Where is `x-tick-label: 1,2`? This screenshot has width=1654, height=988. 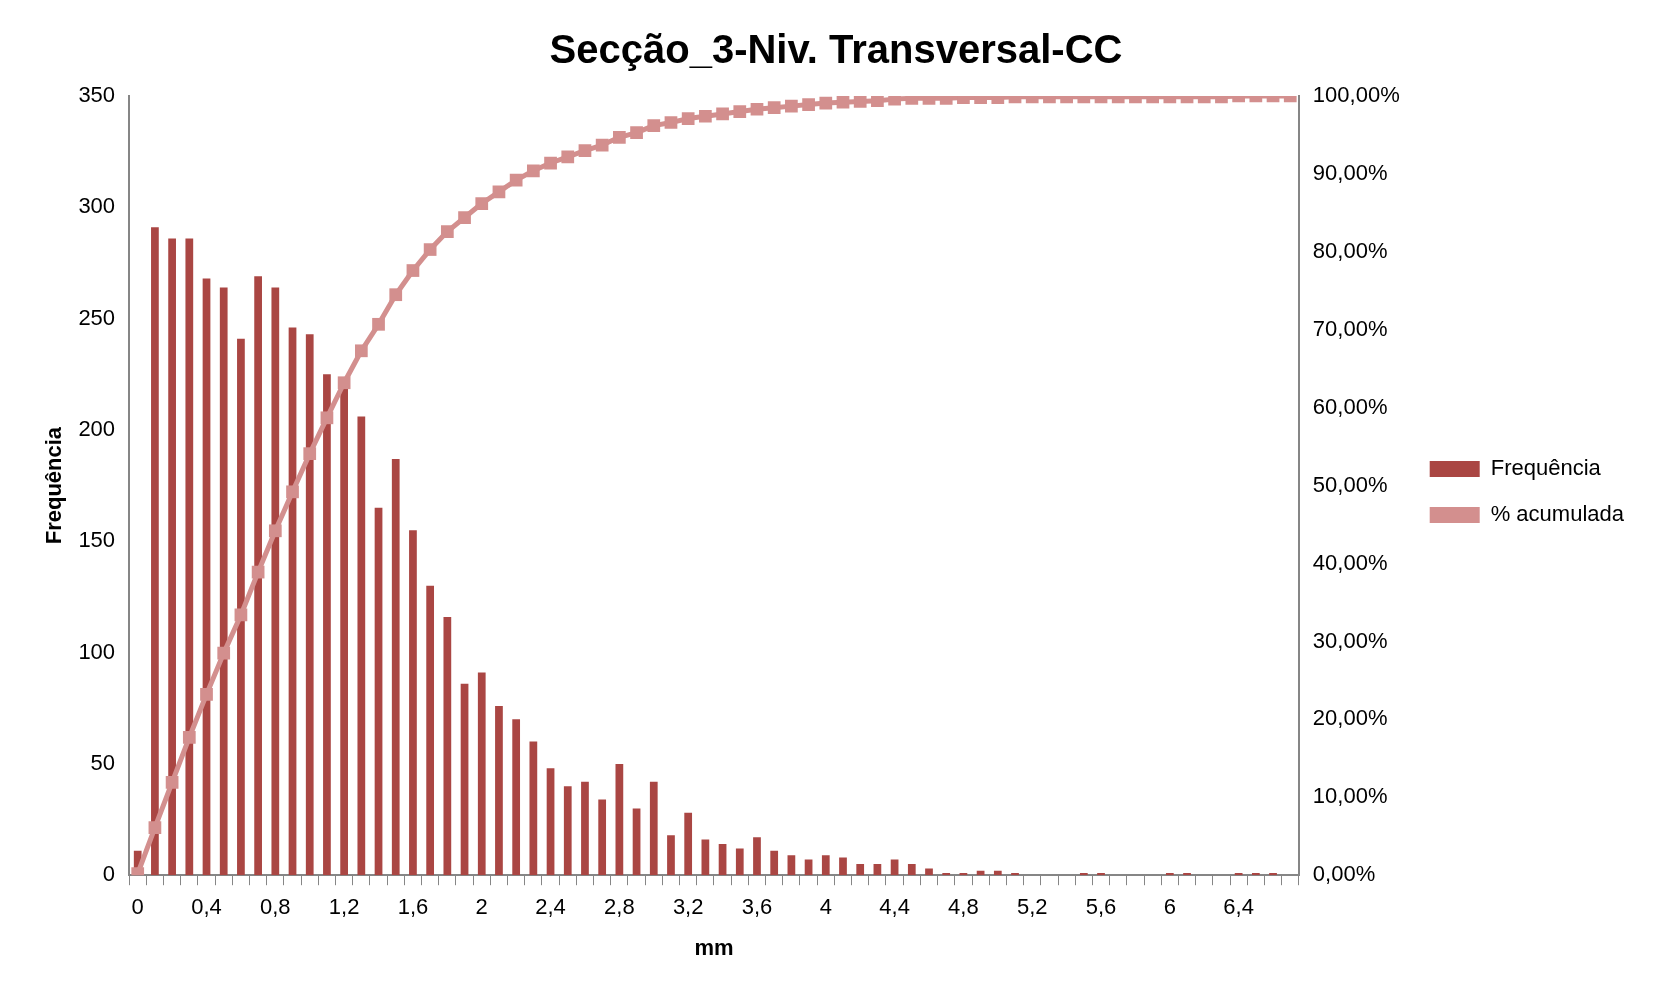
x-tick-label: 1,2 is located at coordinates (344, 907).